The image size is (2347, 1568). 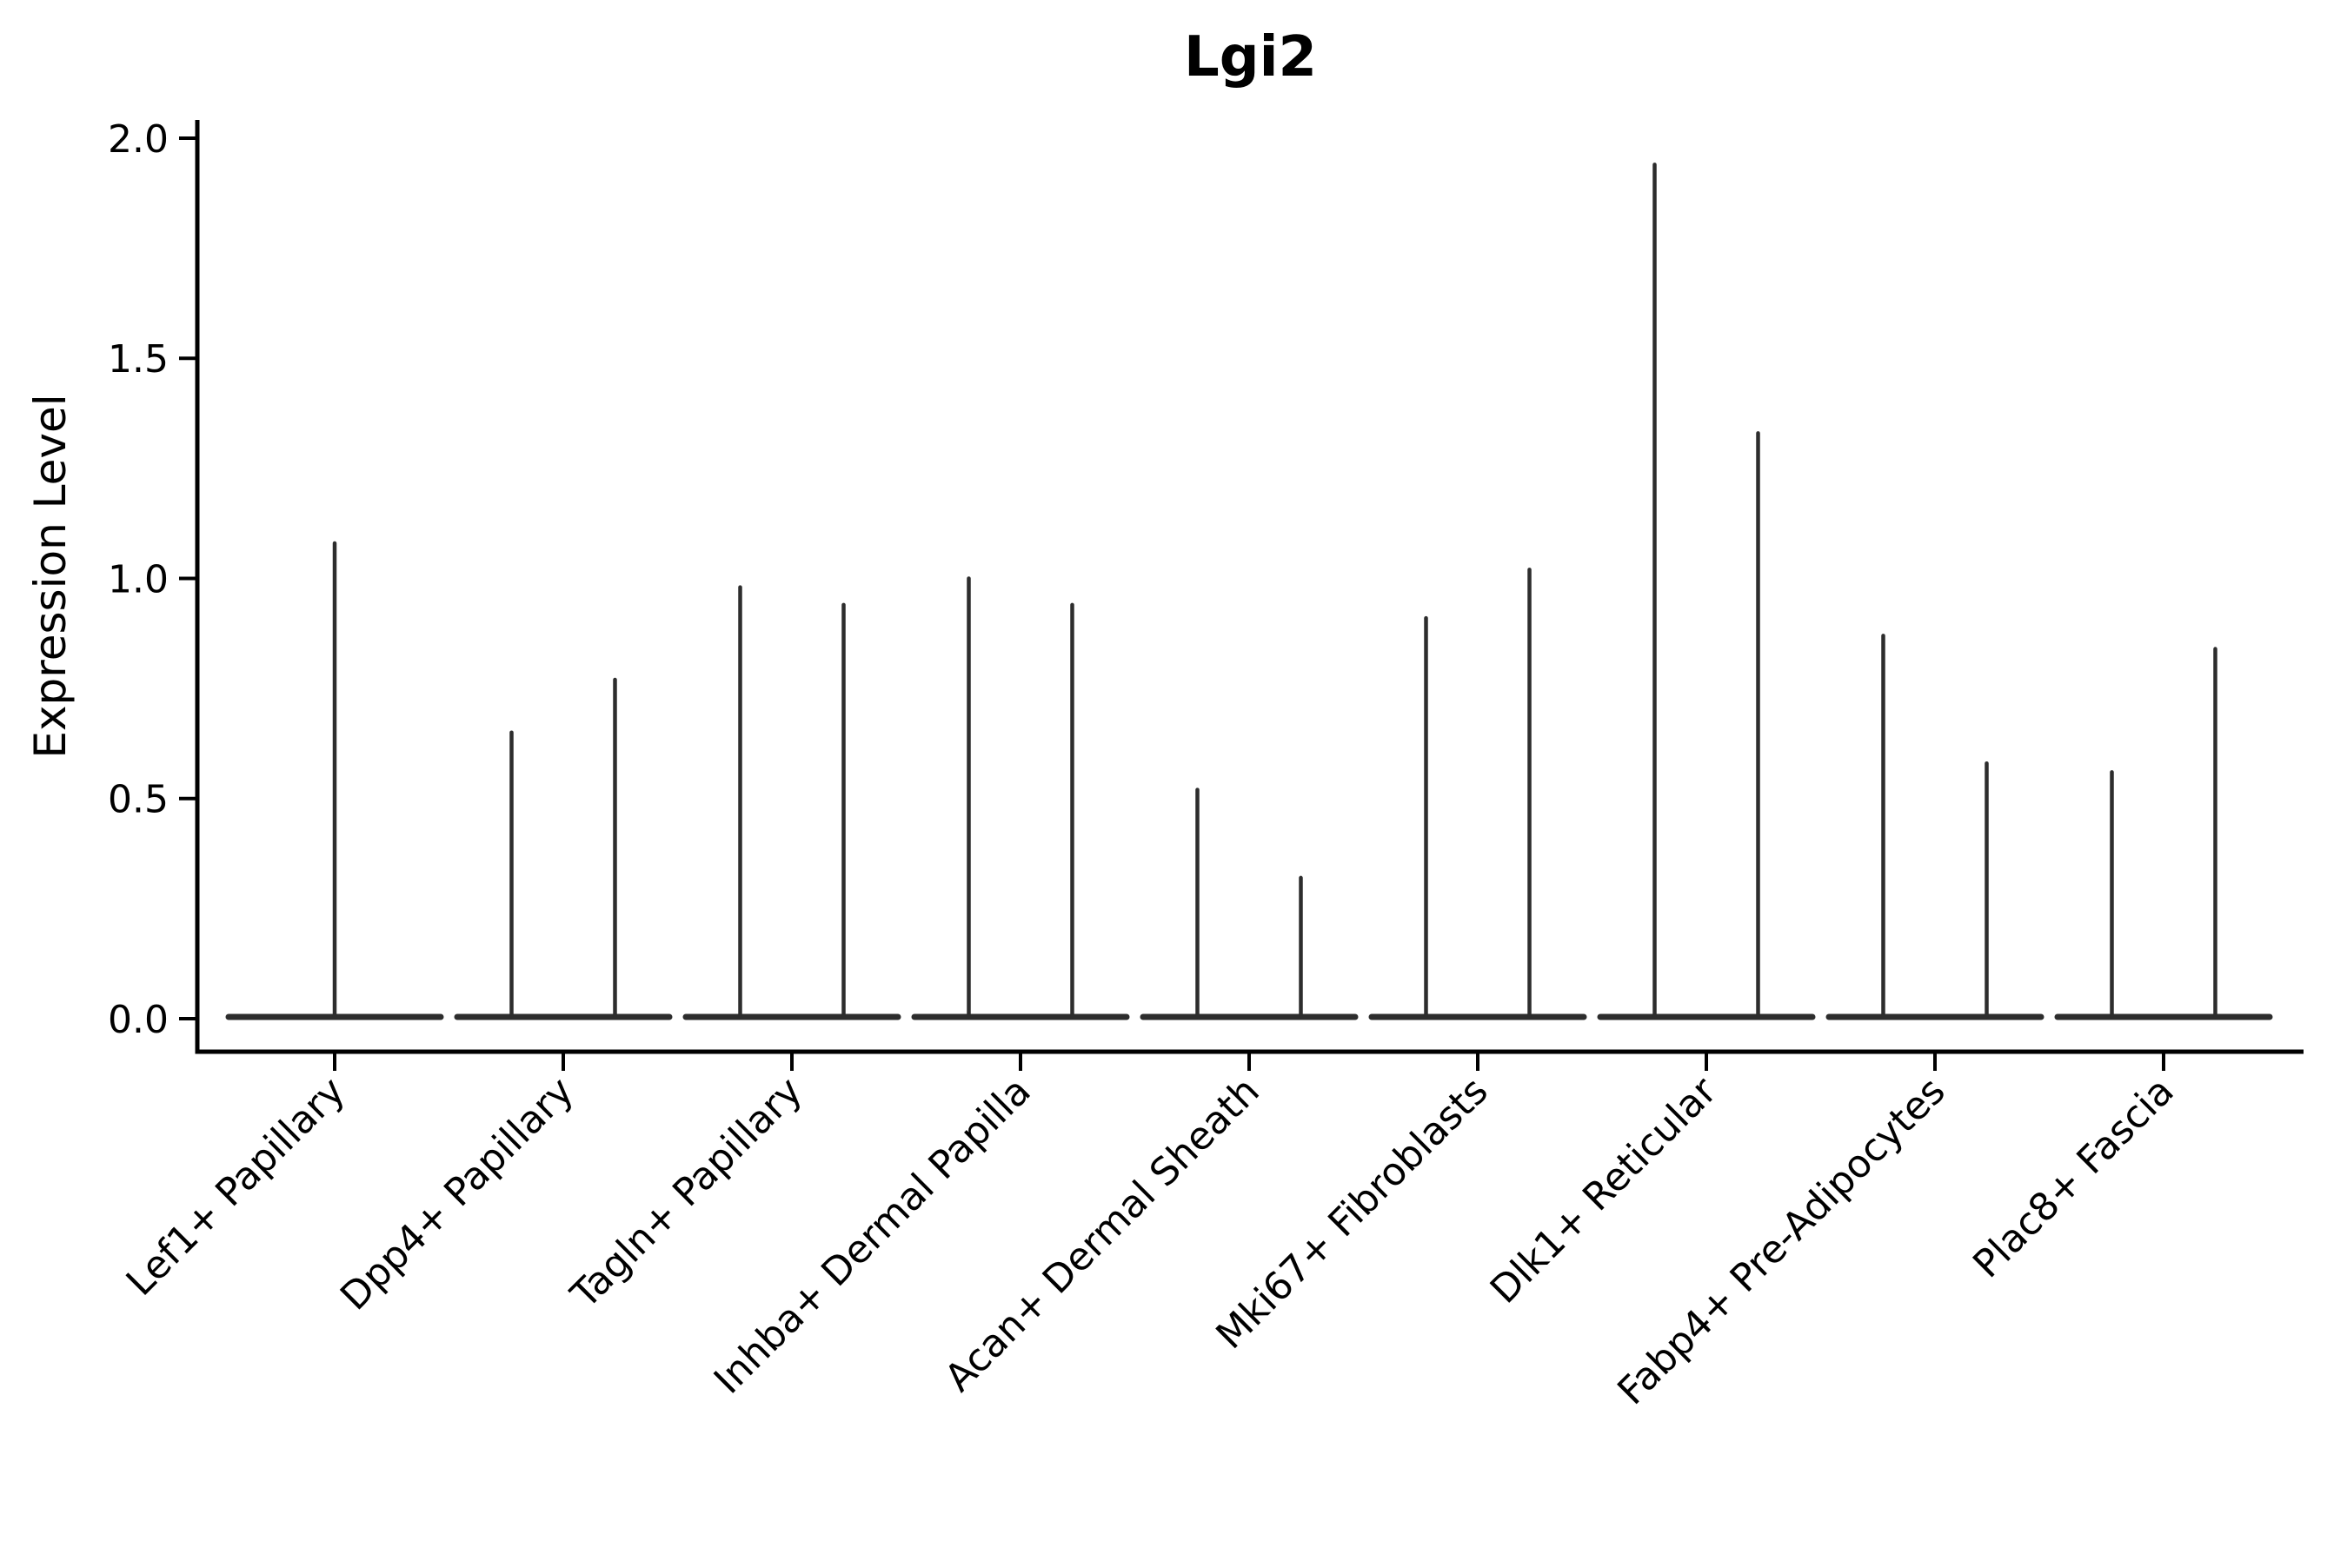 I want to click on chart-title: Lgi2, so click(x=1250, y=57).